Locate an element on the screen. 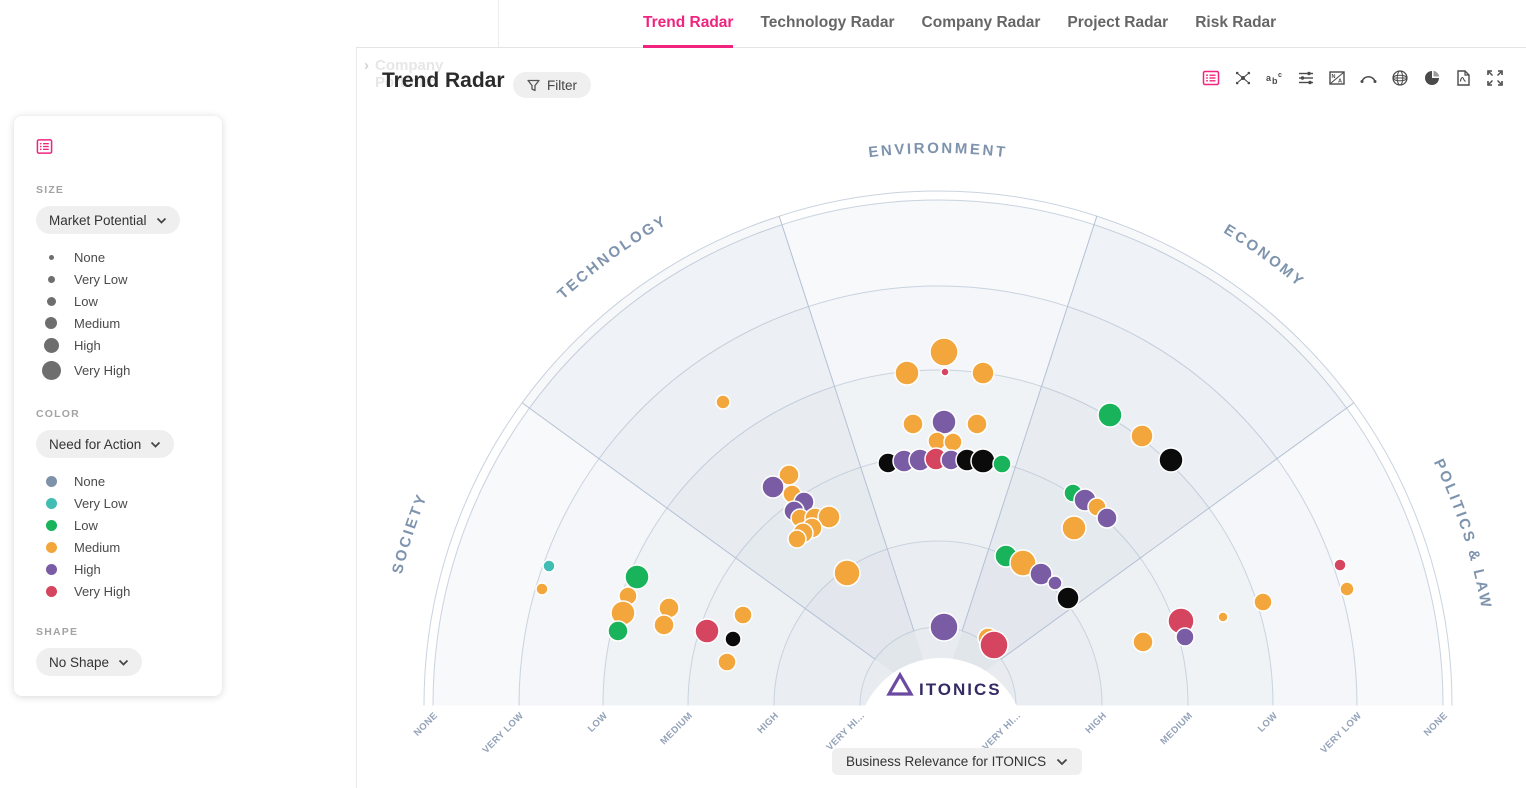 The image size is (1526, 788). sliders-icon is located at coordinates (1305, 77).